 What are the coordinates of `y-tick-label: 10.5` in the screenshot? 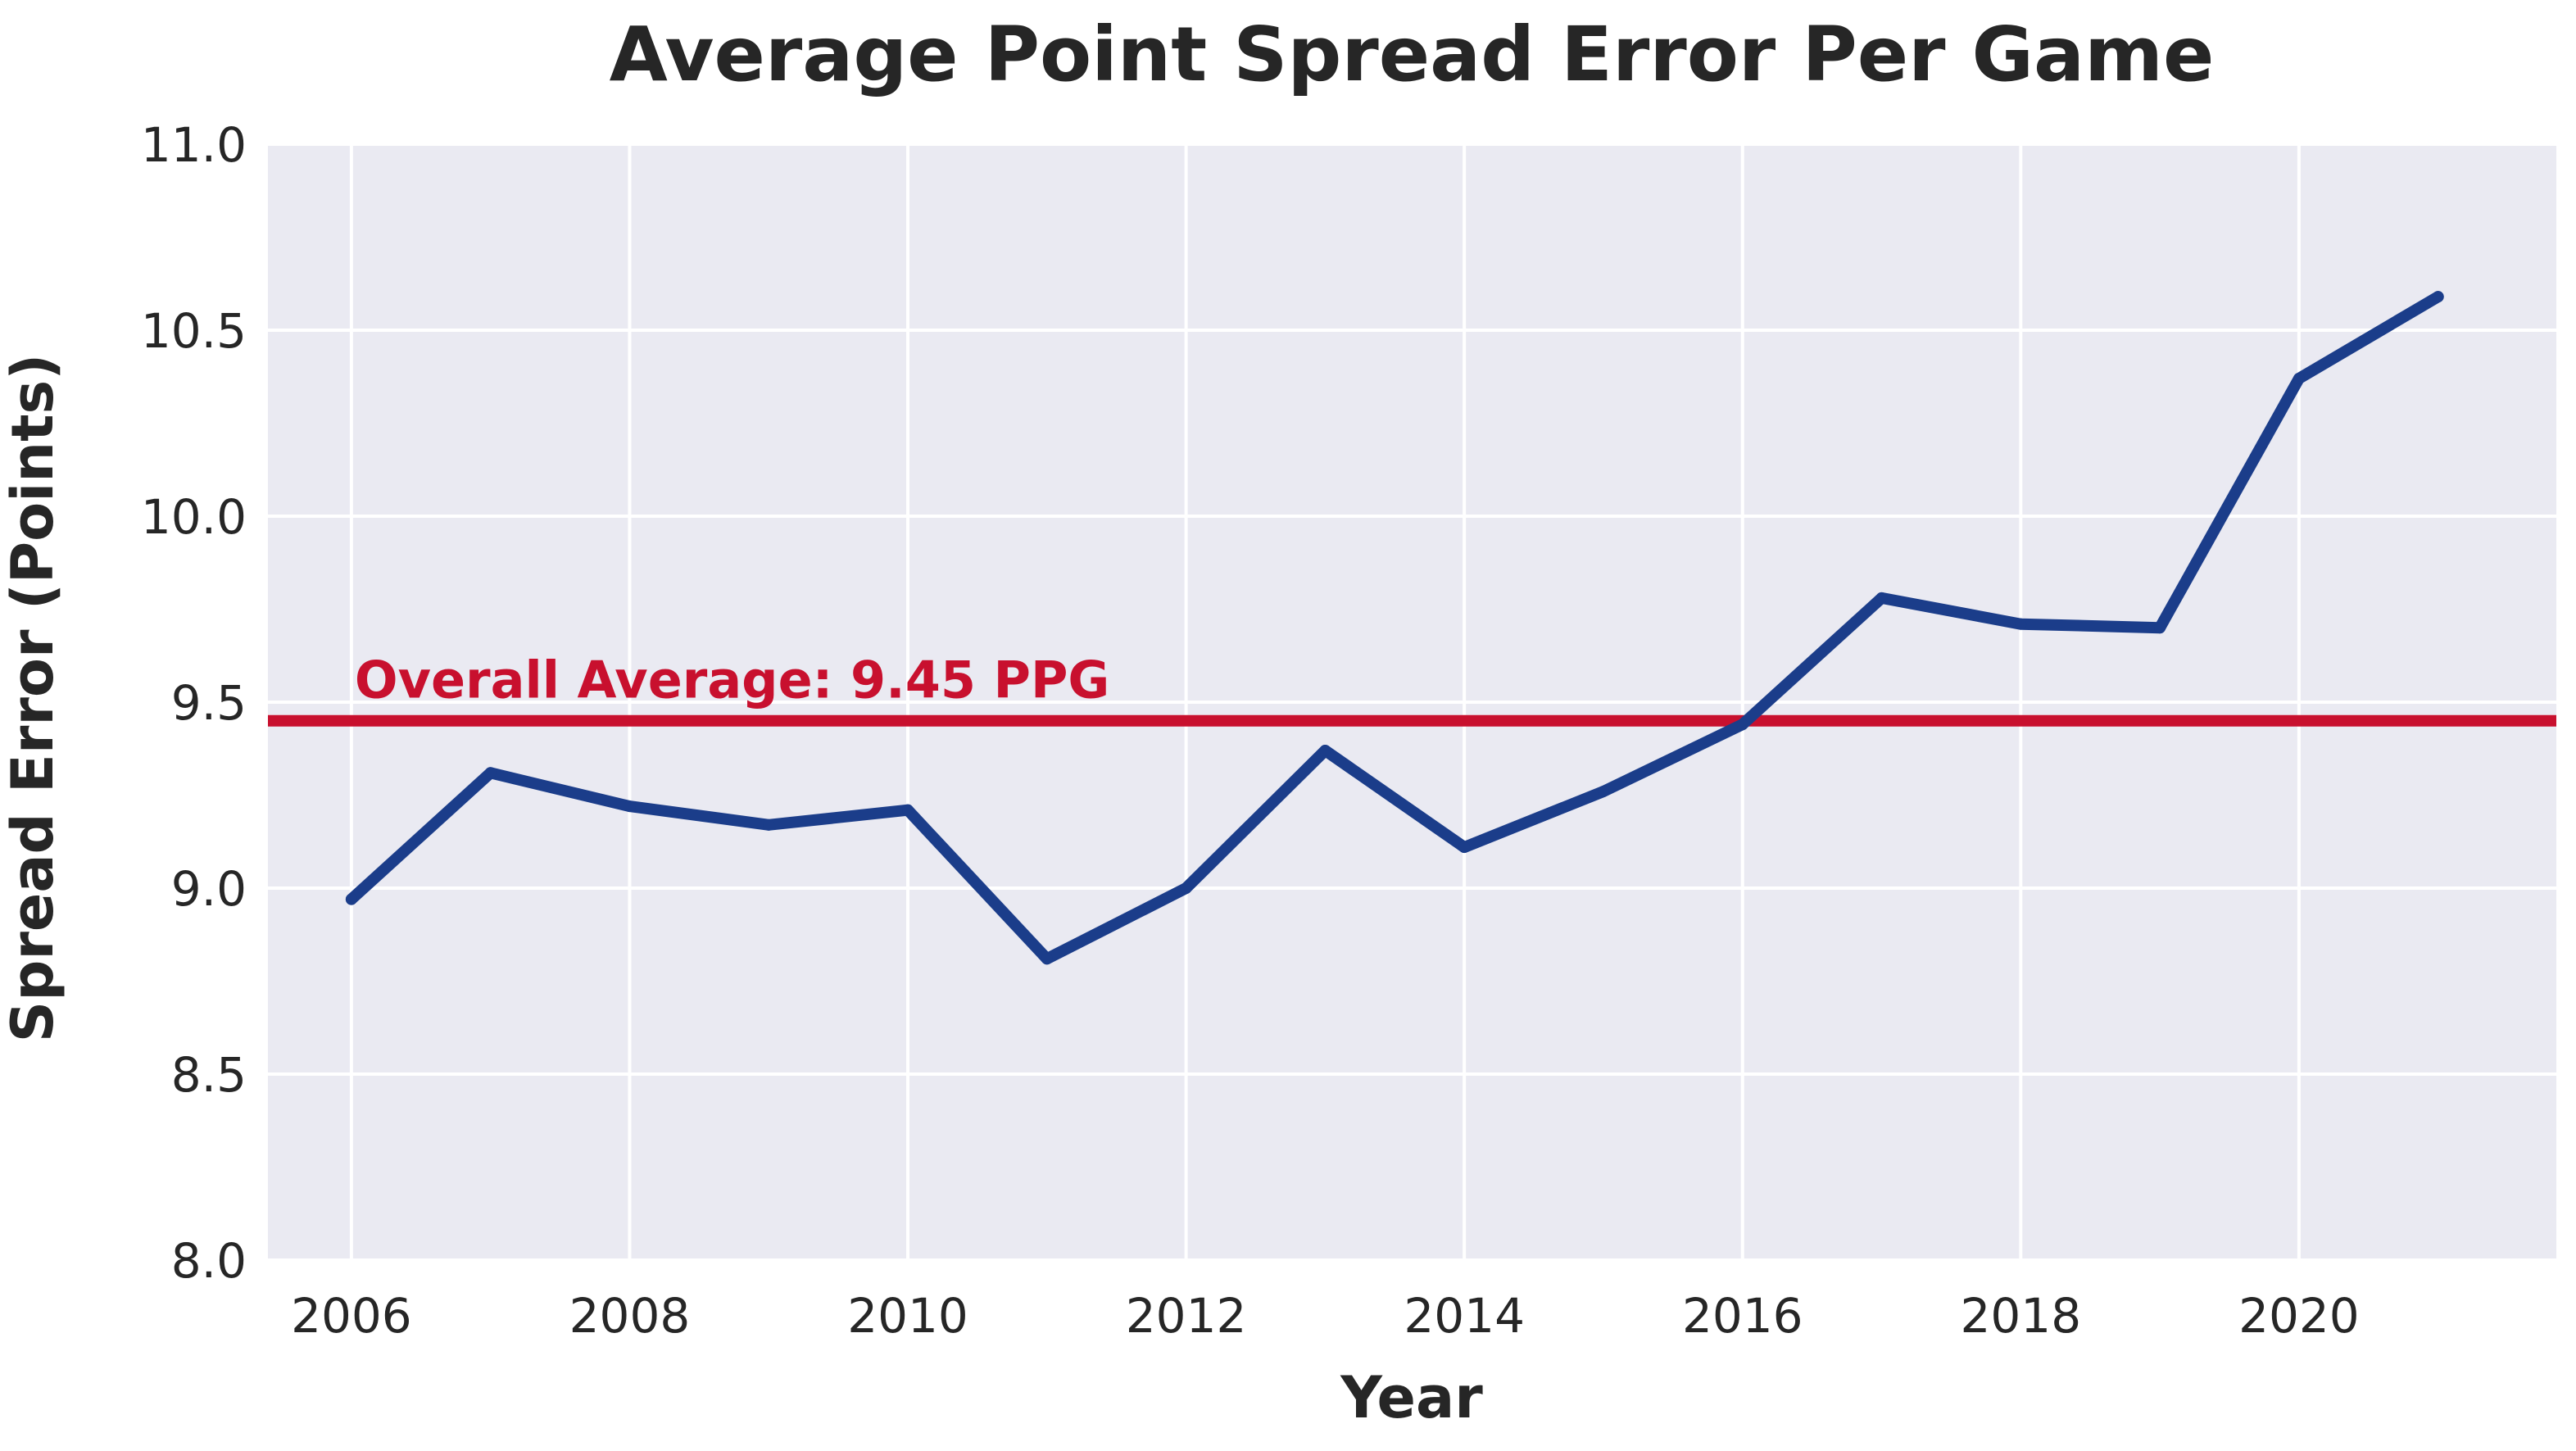 It's located at (194, 331).